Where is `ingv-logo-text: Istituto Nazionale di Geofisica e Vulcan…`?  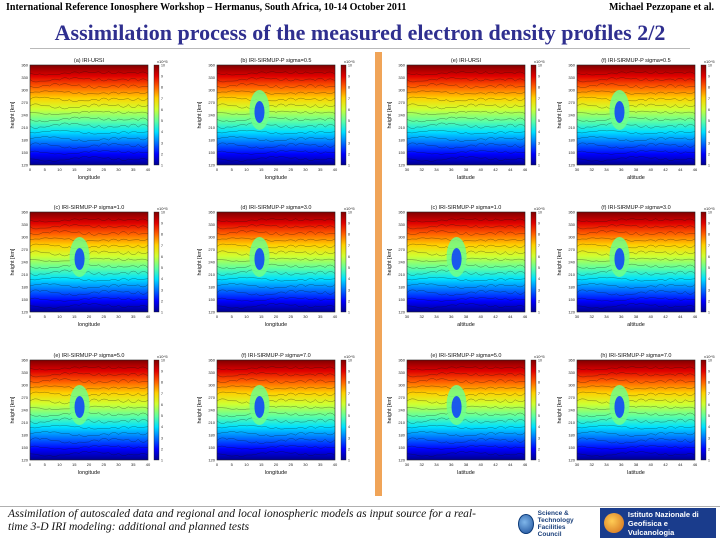
ingv-logo-text: Istituto Nazionale di Geofisica e Vulcan… is located at coordinates (663, 523).